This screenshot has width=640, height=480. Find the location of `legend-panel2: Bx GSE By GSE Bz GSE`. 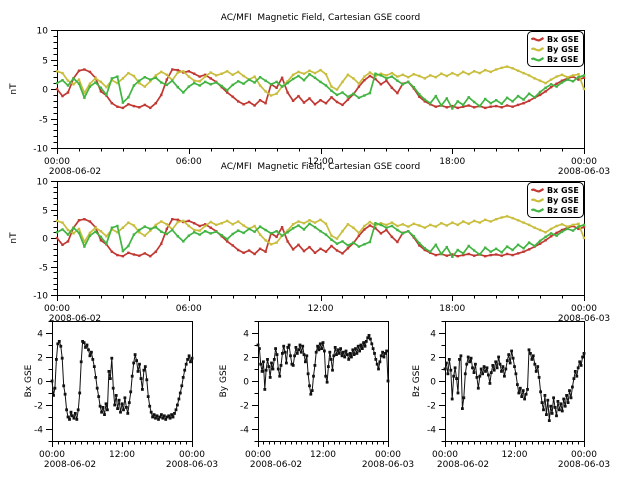

legend-panel2: Bx GSE By GSE Bz GSE is located at coordinates (555, 200).